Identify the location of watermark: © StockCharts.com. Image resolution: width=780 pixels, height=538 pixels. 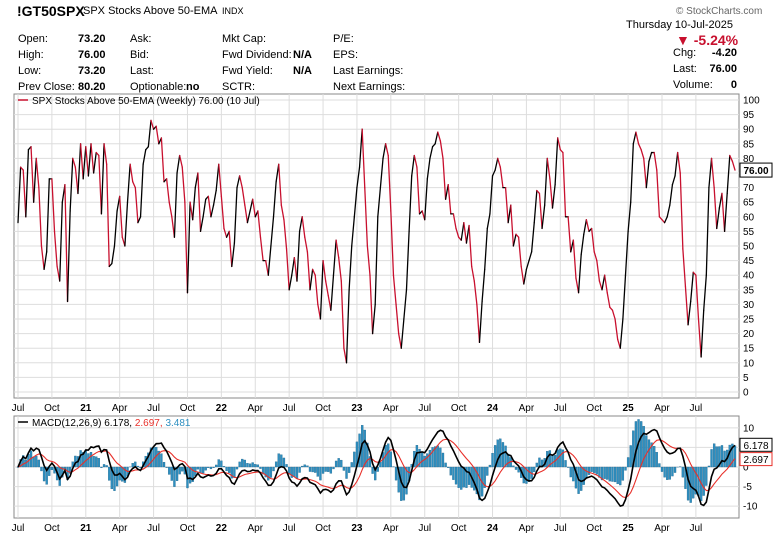
(719, 11).